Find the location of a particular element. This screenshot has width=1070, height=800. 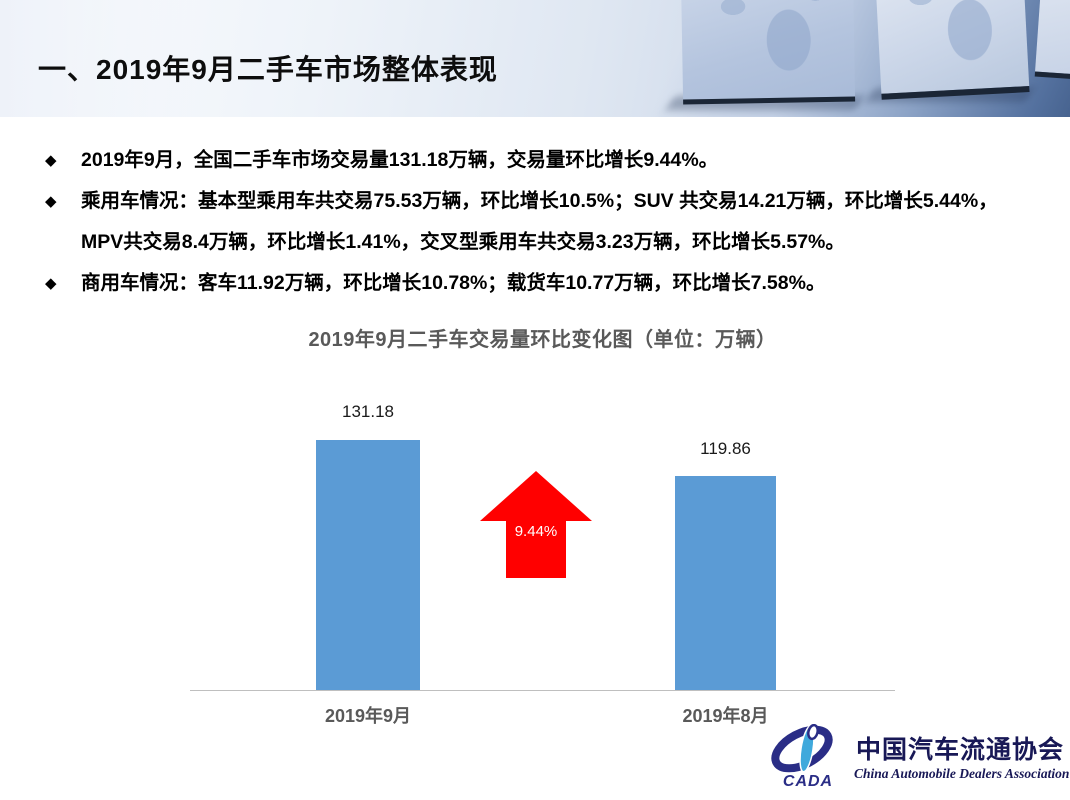

association-name-english: China Automobile Dealers Association is located at coordinates (962, 773).